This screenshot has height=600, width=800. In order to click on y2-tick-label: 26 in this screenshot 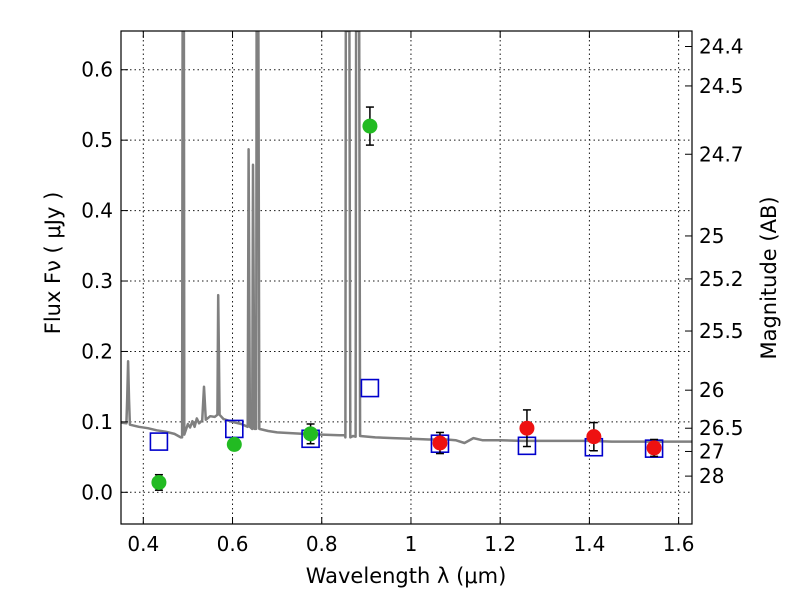, I will do `click(711, 390)`.